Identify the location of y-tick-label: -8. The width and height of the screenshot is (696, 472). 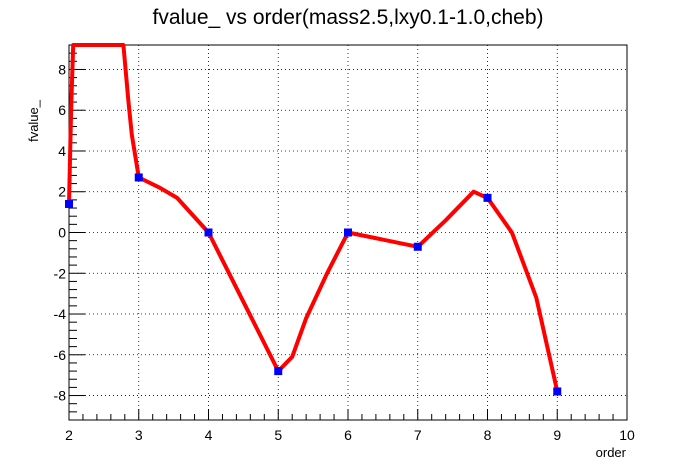
(60, 396).